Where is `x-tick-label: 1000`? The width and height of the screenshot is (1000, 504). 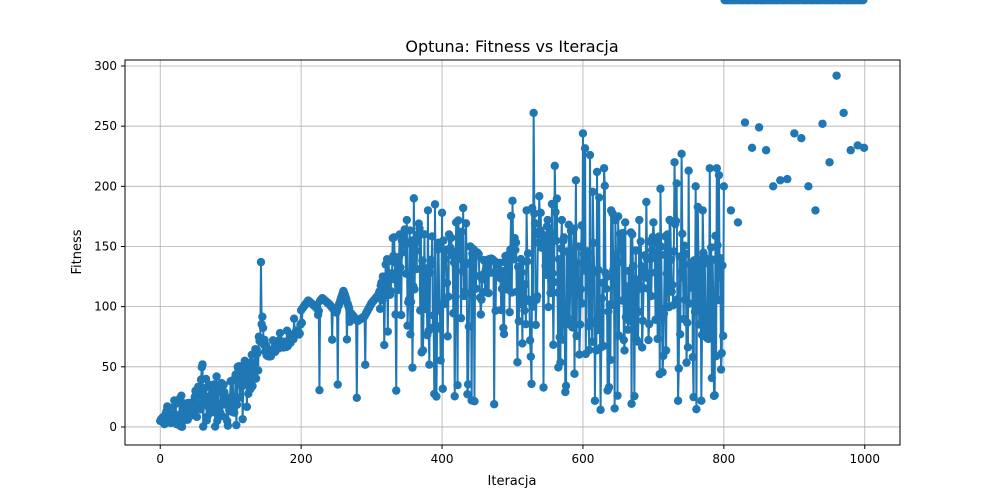
x-tick-label: 1000 is located at coordinates (864, 459).